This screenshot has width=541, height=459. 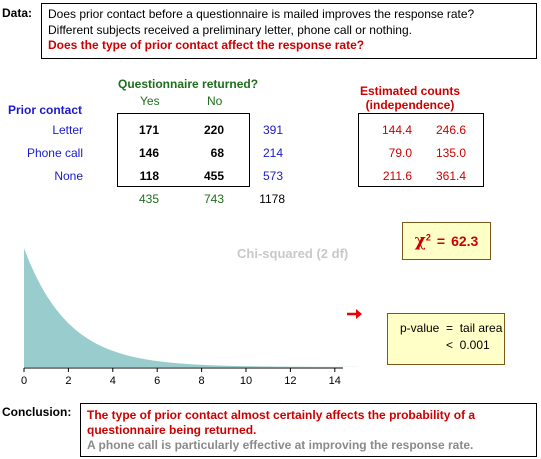 What do you see at coordinates (410, 91) in the screenshot?
I see `estimated-title-line-1: Estimated counts` at bounding box center [410, 91].